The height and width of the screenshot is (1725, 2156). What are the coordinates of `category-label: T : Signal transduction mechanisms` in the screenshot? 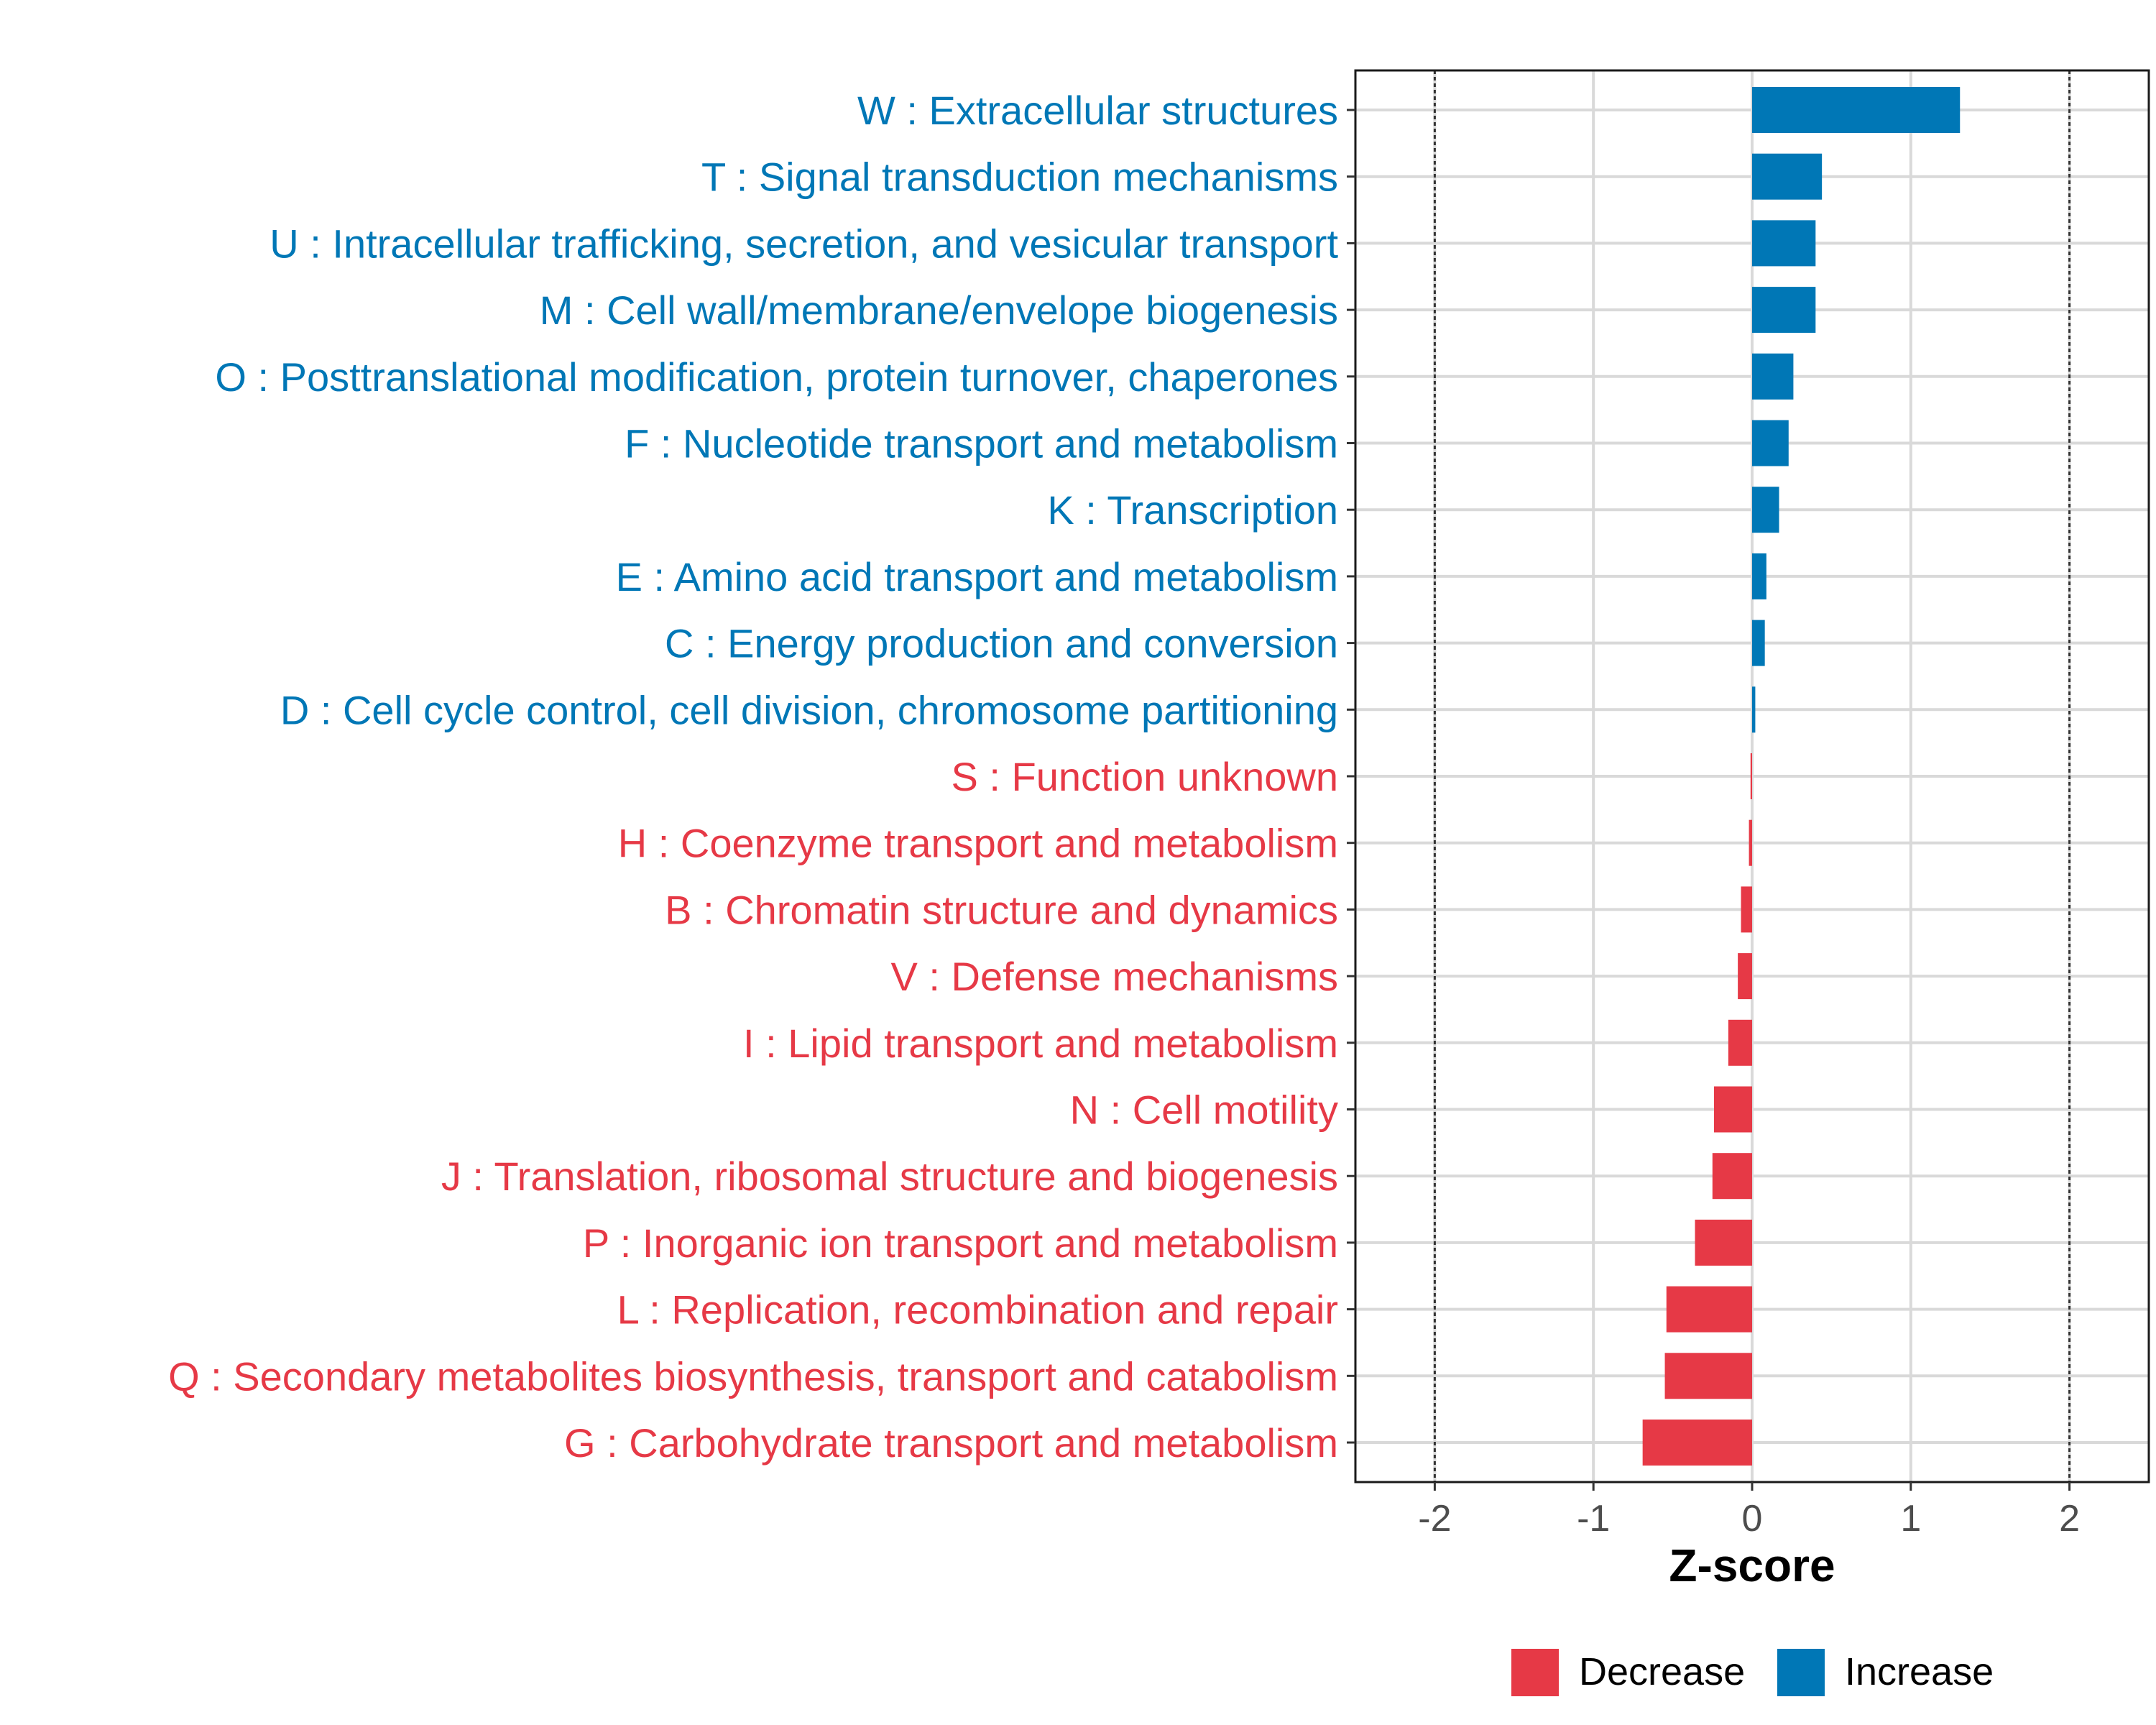 It's located at (1020, 177).